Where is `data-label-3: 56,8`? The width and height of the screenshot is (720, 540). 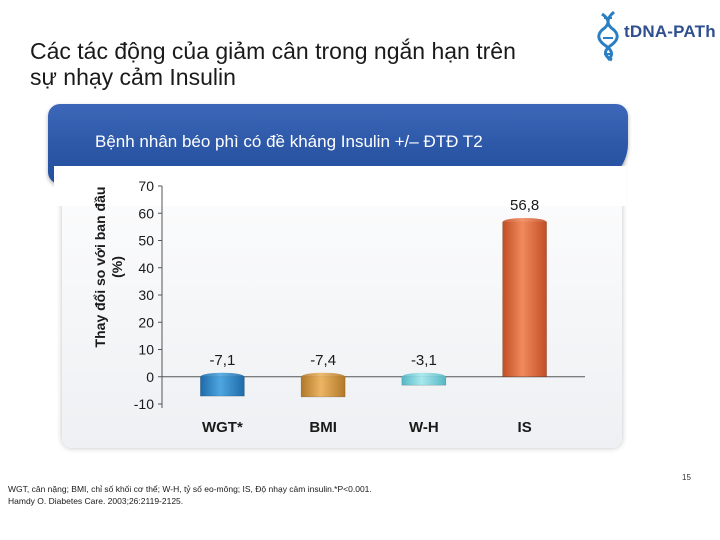
data-label-3: 56,8 is located at coordinates (524, 205).